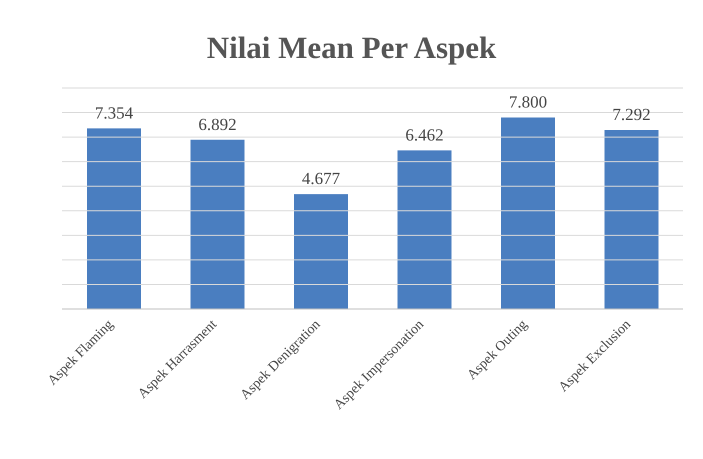  Describe the element at coordinates (424, 134) in the screenshot. I see `data-label: 6.462` at that location.